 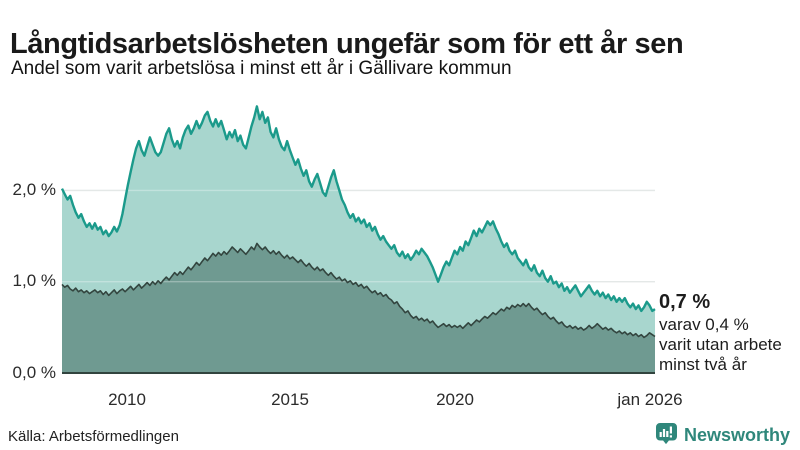 I want to click on source-attribution: Källa: Arbetsförmedlingen, so click(x=93, y=436).